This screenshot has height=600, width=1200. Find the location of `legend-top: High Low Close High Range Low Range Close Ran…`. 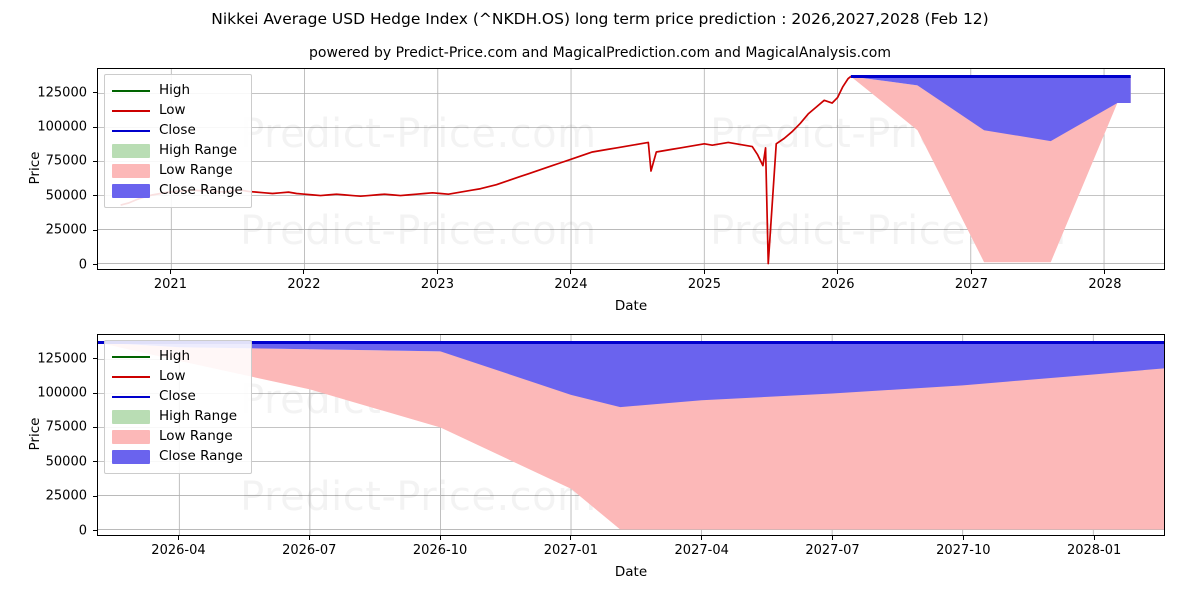

legend-top: High Low Close High Range Low Range Close Ran… is located at coordinates (178, 141).